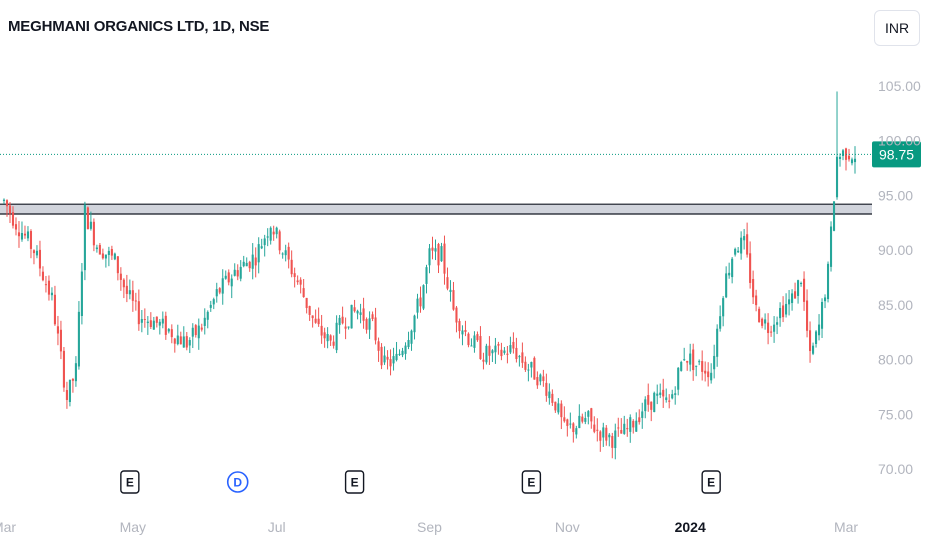 Image resolution: width=932 pixels, height=550 pixels. What do you see at coordinates (567, 527) in the screenshot?
I see `x-tick-label: Nov` at bounding box center [567, 527].